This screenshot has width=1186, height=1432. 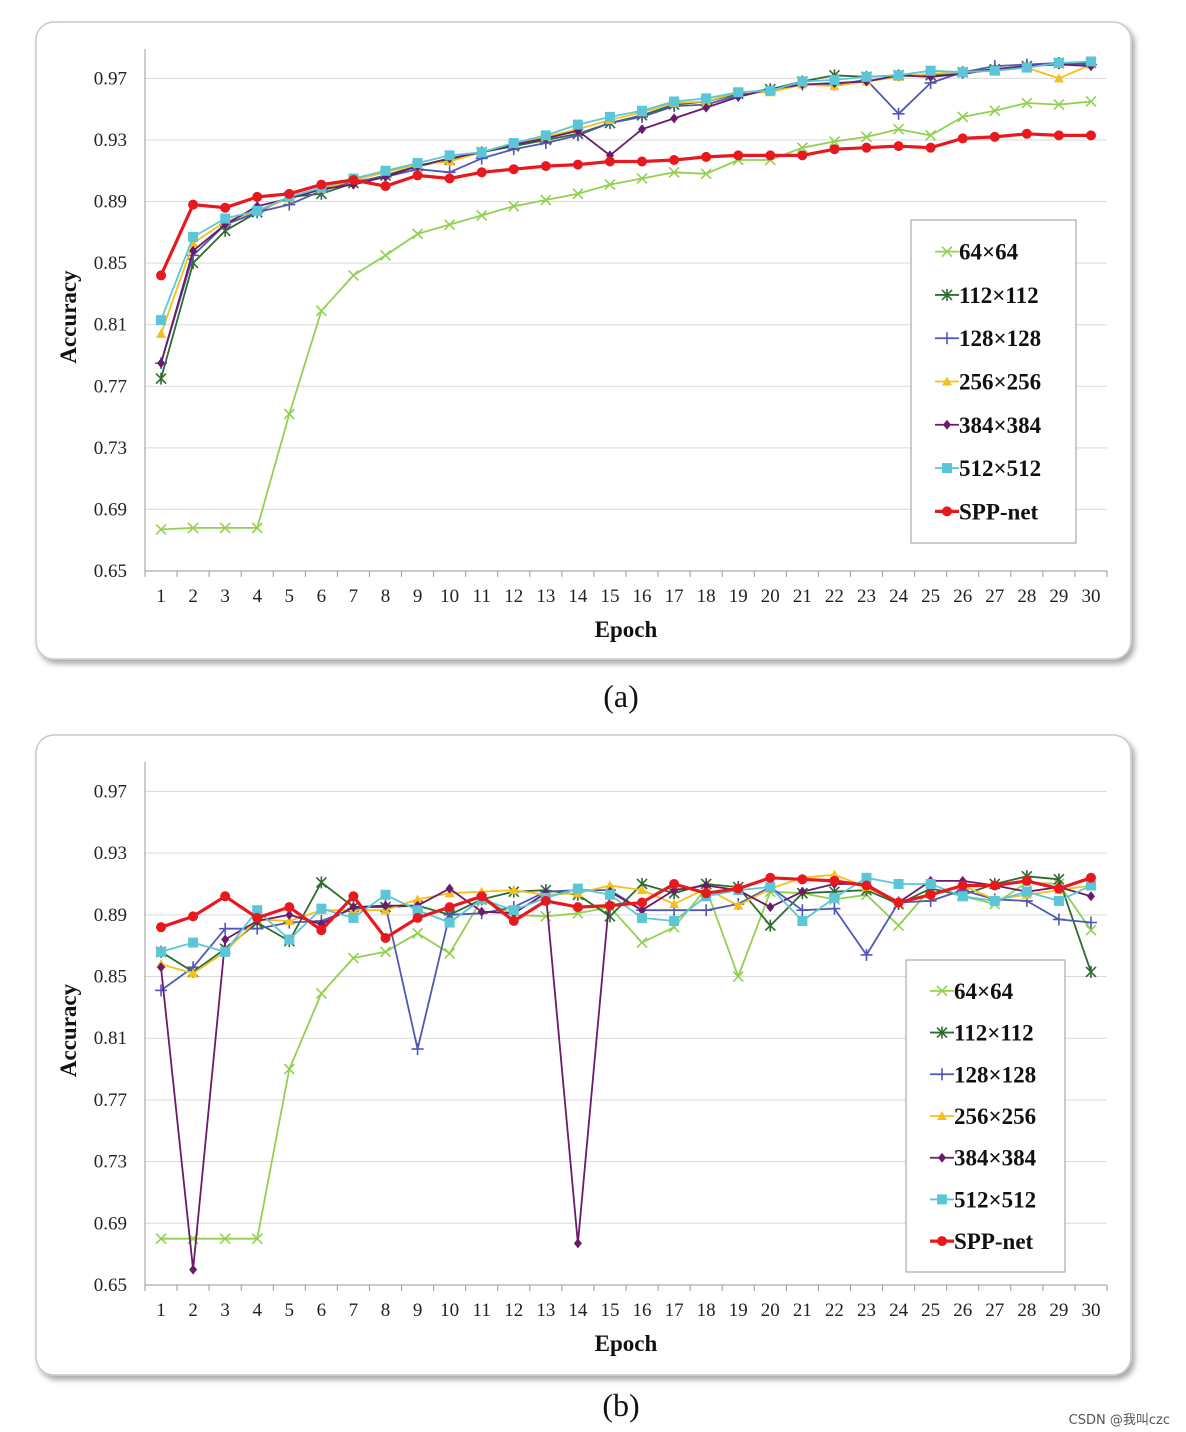 I want to click on panel-a-legend-label: 112×112, so click(x=999, y=295).